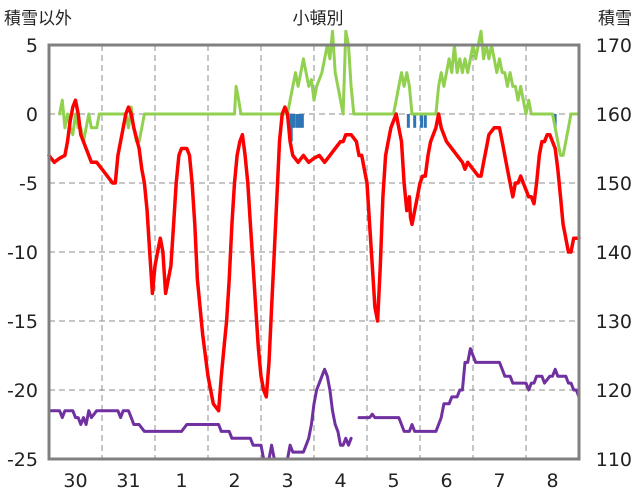 The height and width of the screenshot is (501, 636). What do you see at coordinates (318, 19) in the screenshot?
I see `chart-title: 小頓別` at bounding box center [318, 19].